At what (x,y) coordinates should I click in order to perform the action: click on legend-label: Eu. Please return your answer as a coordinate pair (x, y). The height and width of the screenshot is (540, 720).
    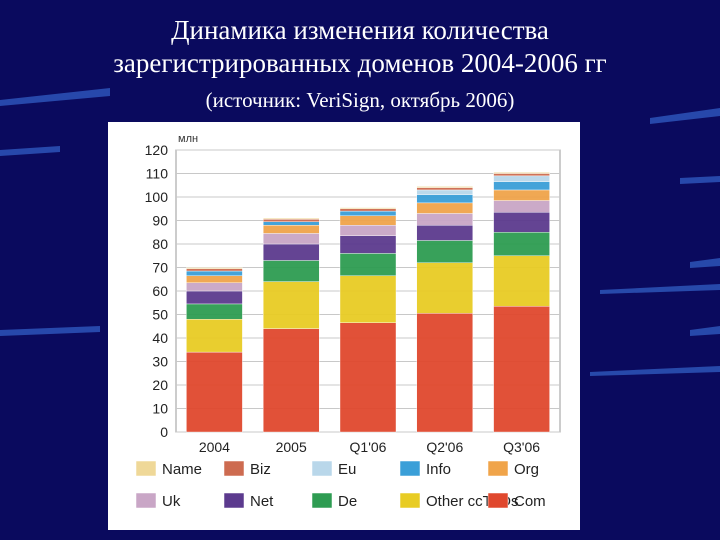
    Looking at the image, I should click on (347, 469).